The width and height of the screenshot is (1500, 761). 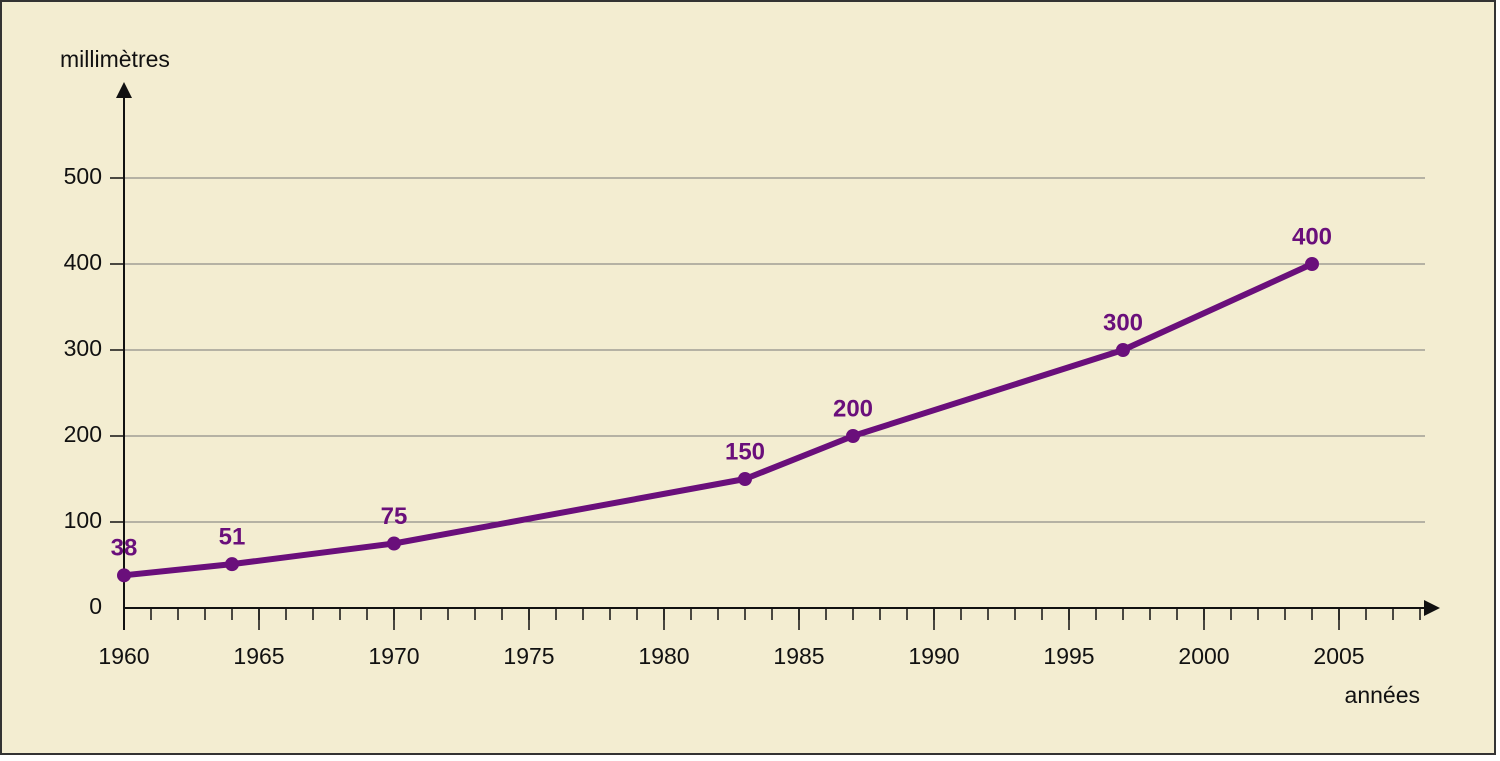 What do you see at coordinates (394, 516) in the screenshot?
I see `data-label: 75` at bounding box center [394, 516].